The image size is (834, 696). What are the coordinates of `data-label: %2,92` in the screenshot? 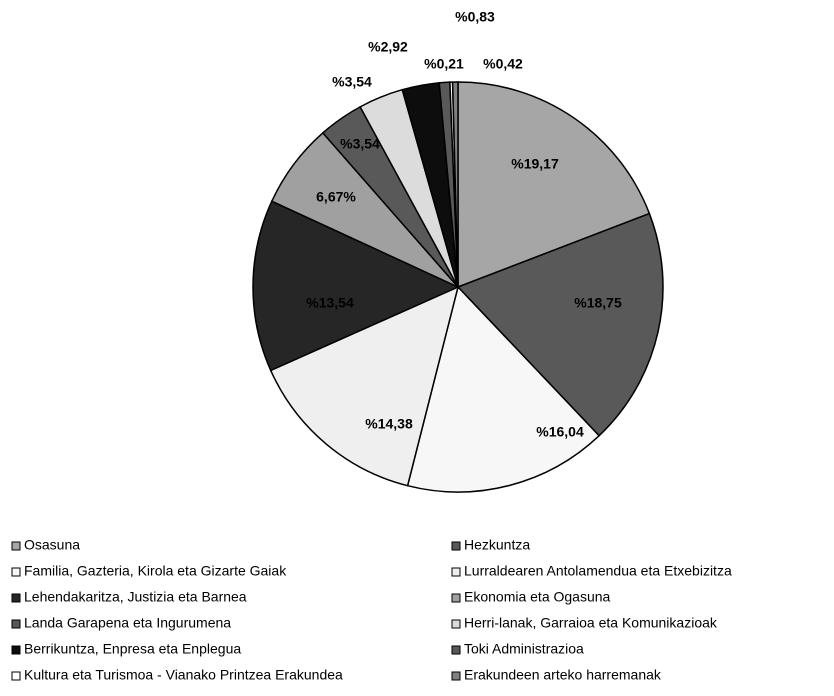 It's located at (388, 47).